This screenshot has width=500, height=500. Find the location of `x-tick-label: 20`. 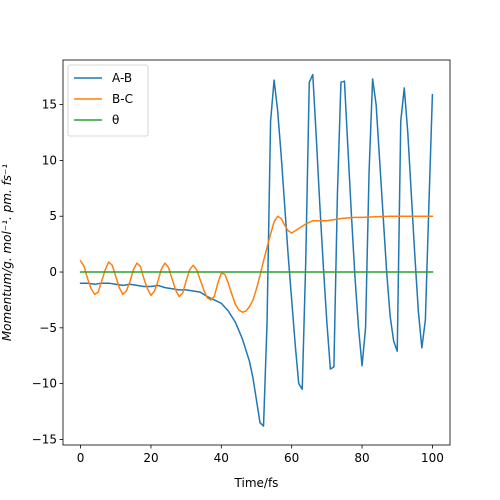

x-tick-label: 20 is located at coordinates (150, 458).